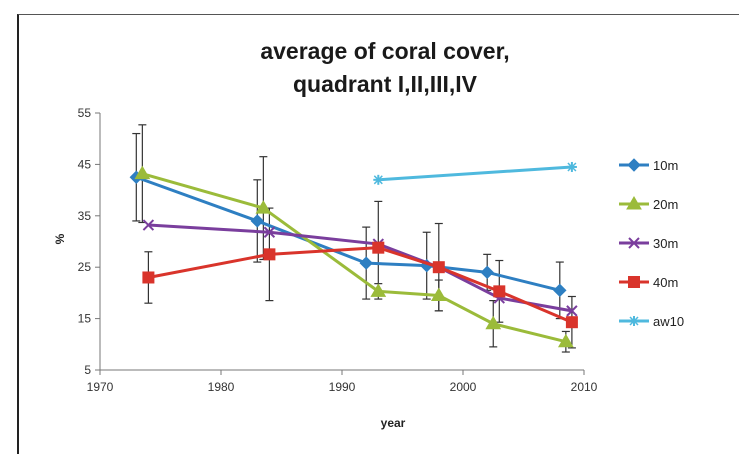 This screenshot has height=458, width=742. Describe the element at coordinates (85, 319) in the screenshot. I see `y-tick-label: 15` at that location.